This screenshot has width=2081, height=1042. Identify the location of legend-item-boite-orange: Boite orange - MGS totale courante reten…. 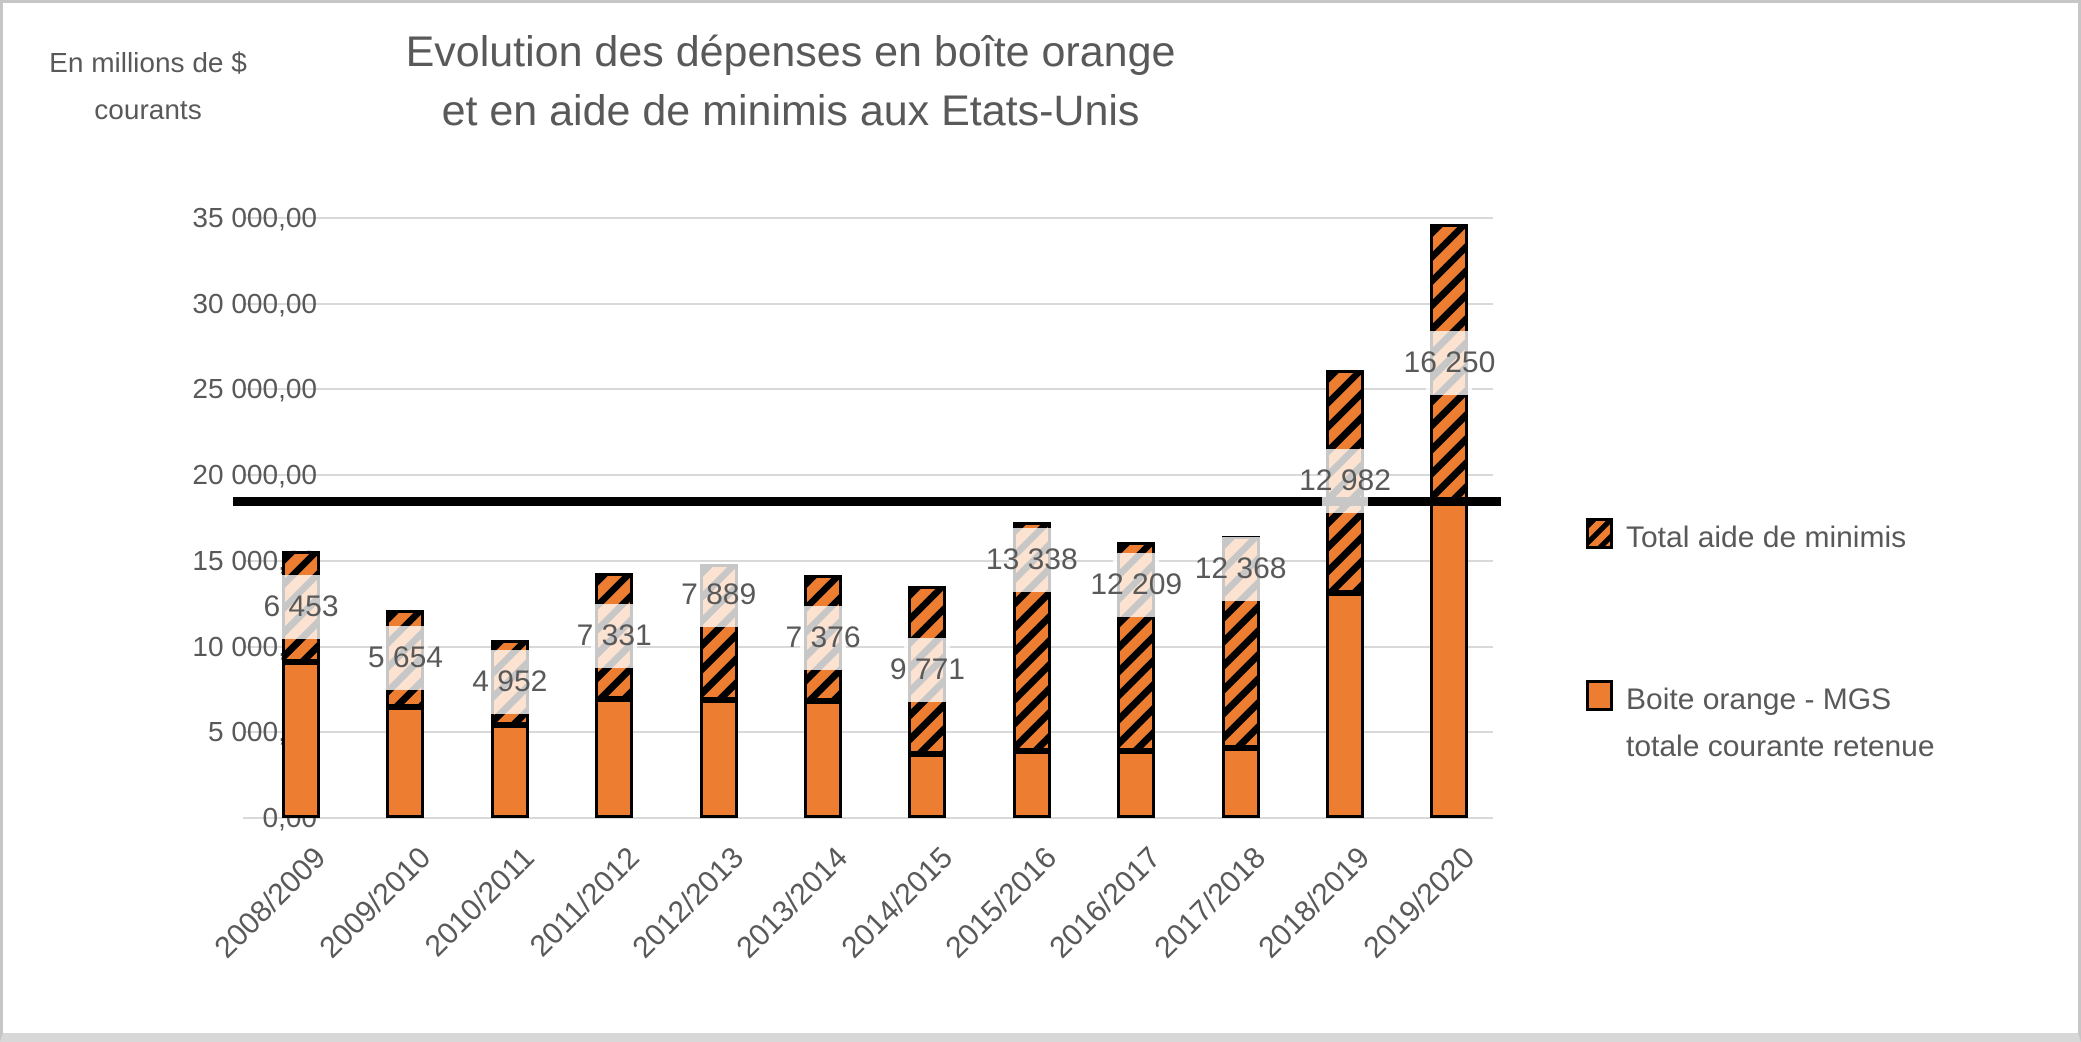
(1760, 723).